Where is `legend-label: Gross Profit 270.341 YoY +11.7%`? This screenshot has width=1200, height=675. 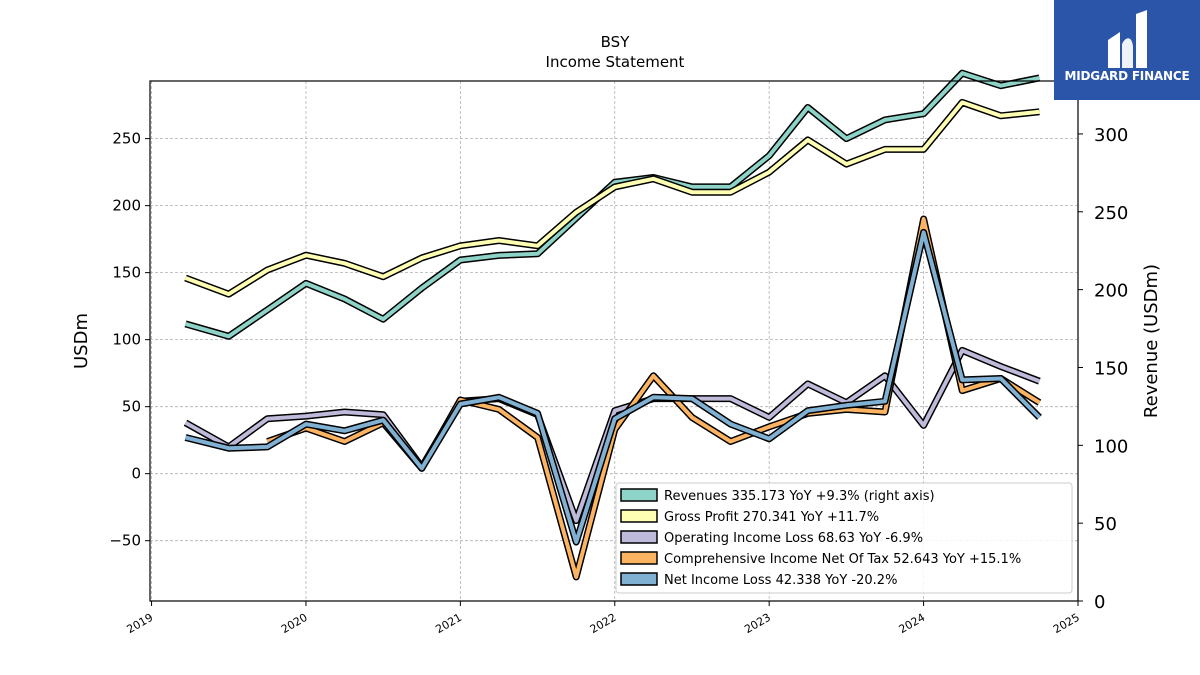 legend-label: Gross Profit 270.341 YoY +11.7% is located at coordinates (771, 517).